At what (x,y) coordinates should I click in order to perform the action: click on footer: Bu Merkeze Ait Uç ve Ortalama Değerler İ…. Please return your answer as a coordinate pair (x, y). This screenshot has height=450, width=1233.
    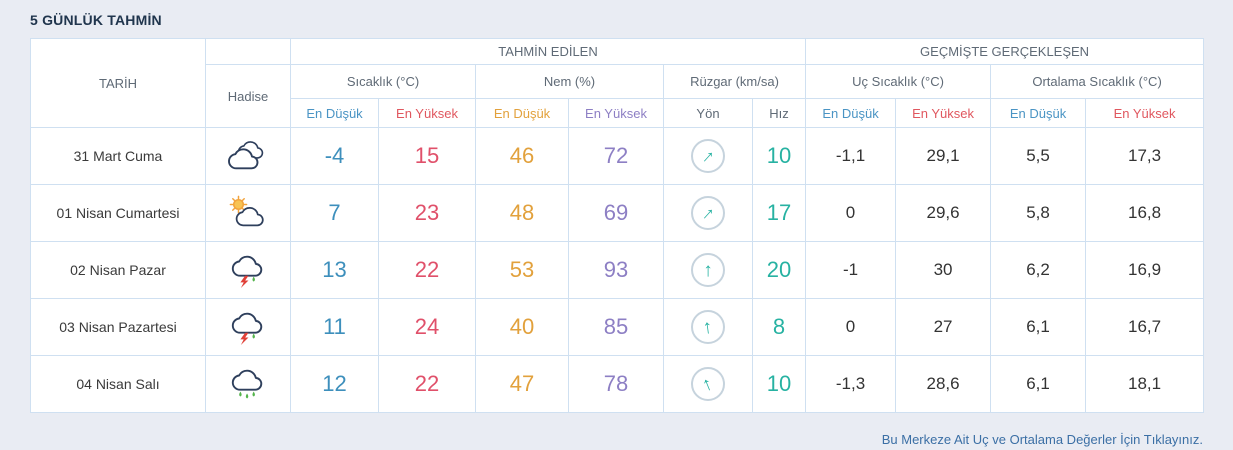
    Looking at the image, I should click on (616, 440).